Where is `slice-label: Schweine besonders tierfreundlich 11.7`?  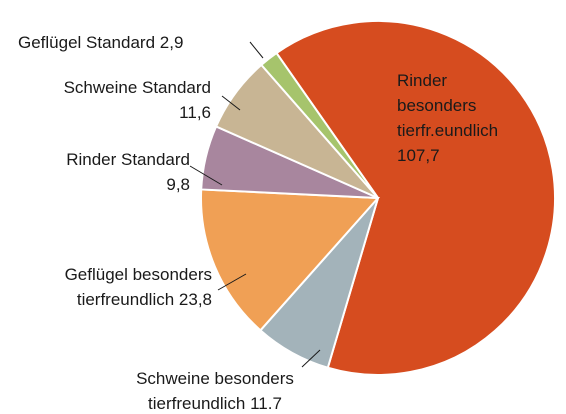
slice-label: Schweine besonders tierfreundlich 11.7 is located at coordinates (215, 390).